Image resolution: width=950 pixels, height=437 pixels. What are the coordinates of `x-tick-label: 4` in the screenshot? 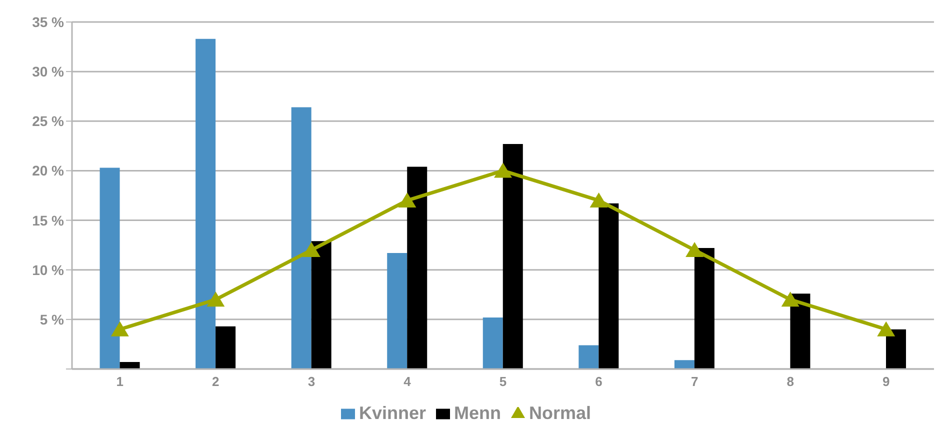 It's located at (408, 382).